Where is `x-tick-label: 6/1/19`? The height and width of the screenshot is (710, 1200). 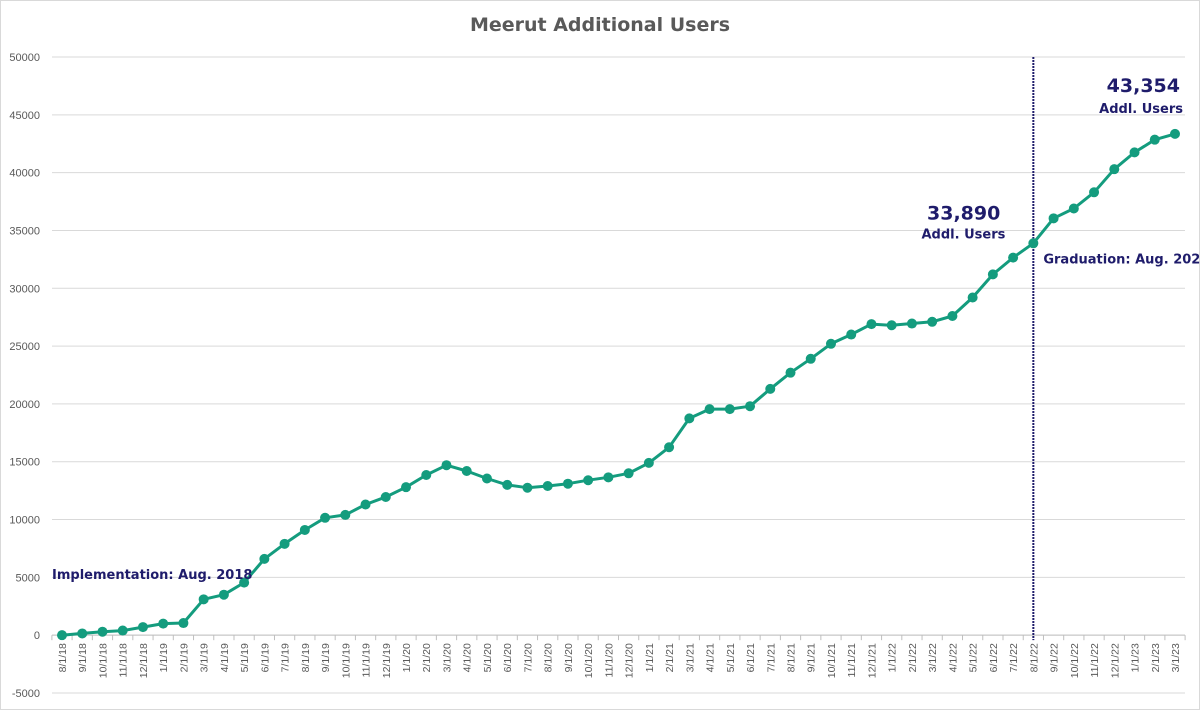
x-tick-label: 6/1/19 is located at coordinates (265, 657).